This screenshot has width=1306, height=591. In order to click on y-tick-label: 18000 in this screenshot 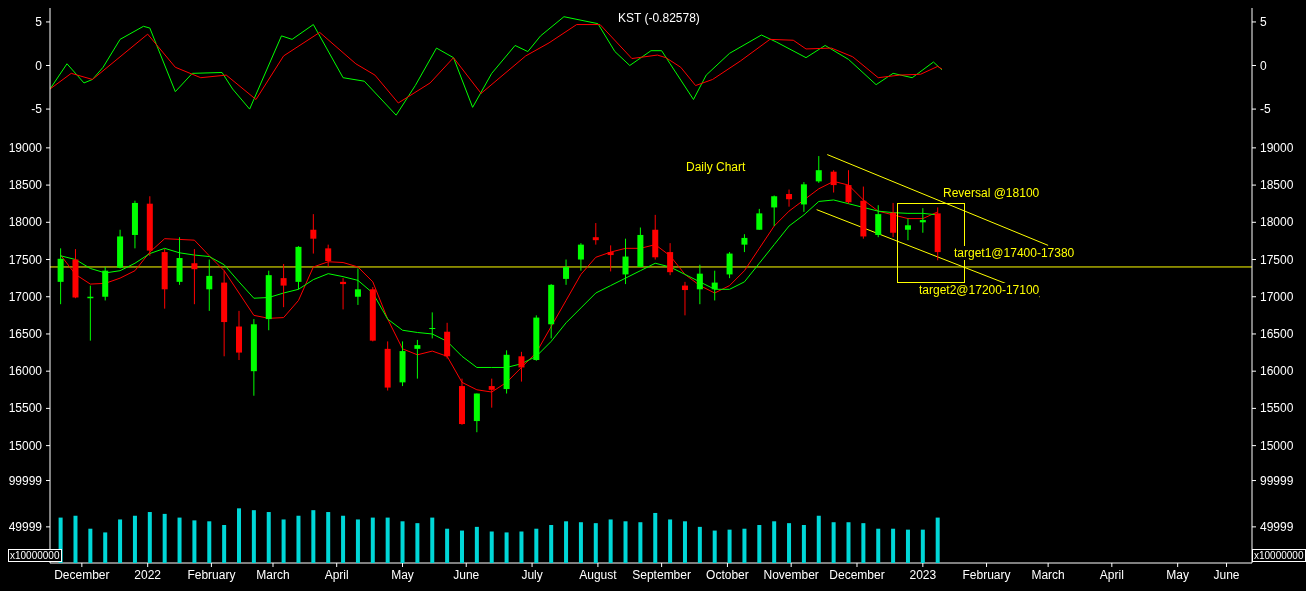, I will do `click(25, 222)`.